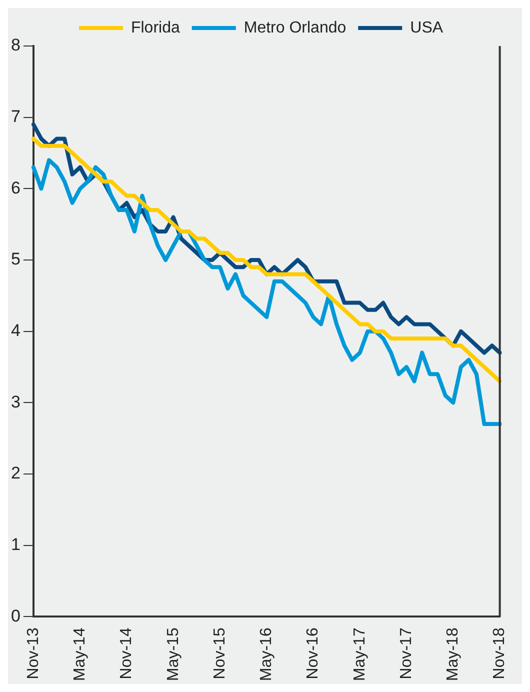 This screenshot has width=530, height=692. Describe the element at coordinates (173, 655) in the screenshot. I see `x-tick-label: May-15` at that location.